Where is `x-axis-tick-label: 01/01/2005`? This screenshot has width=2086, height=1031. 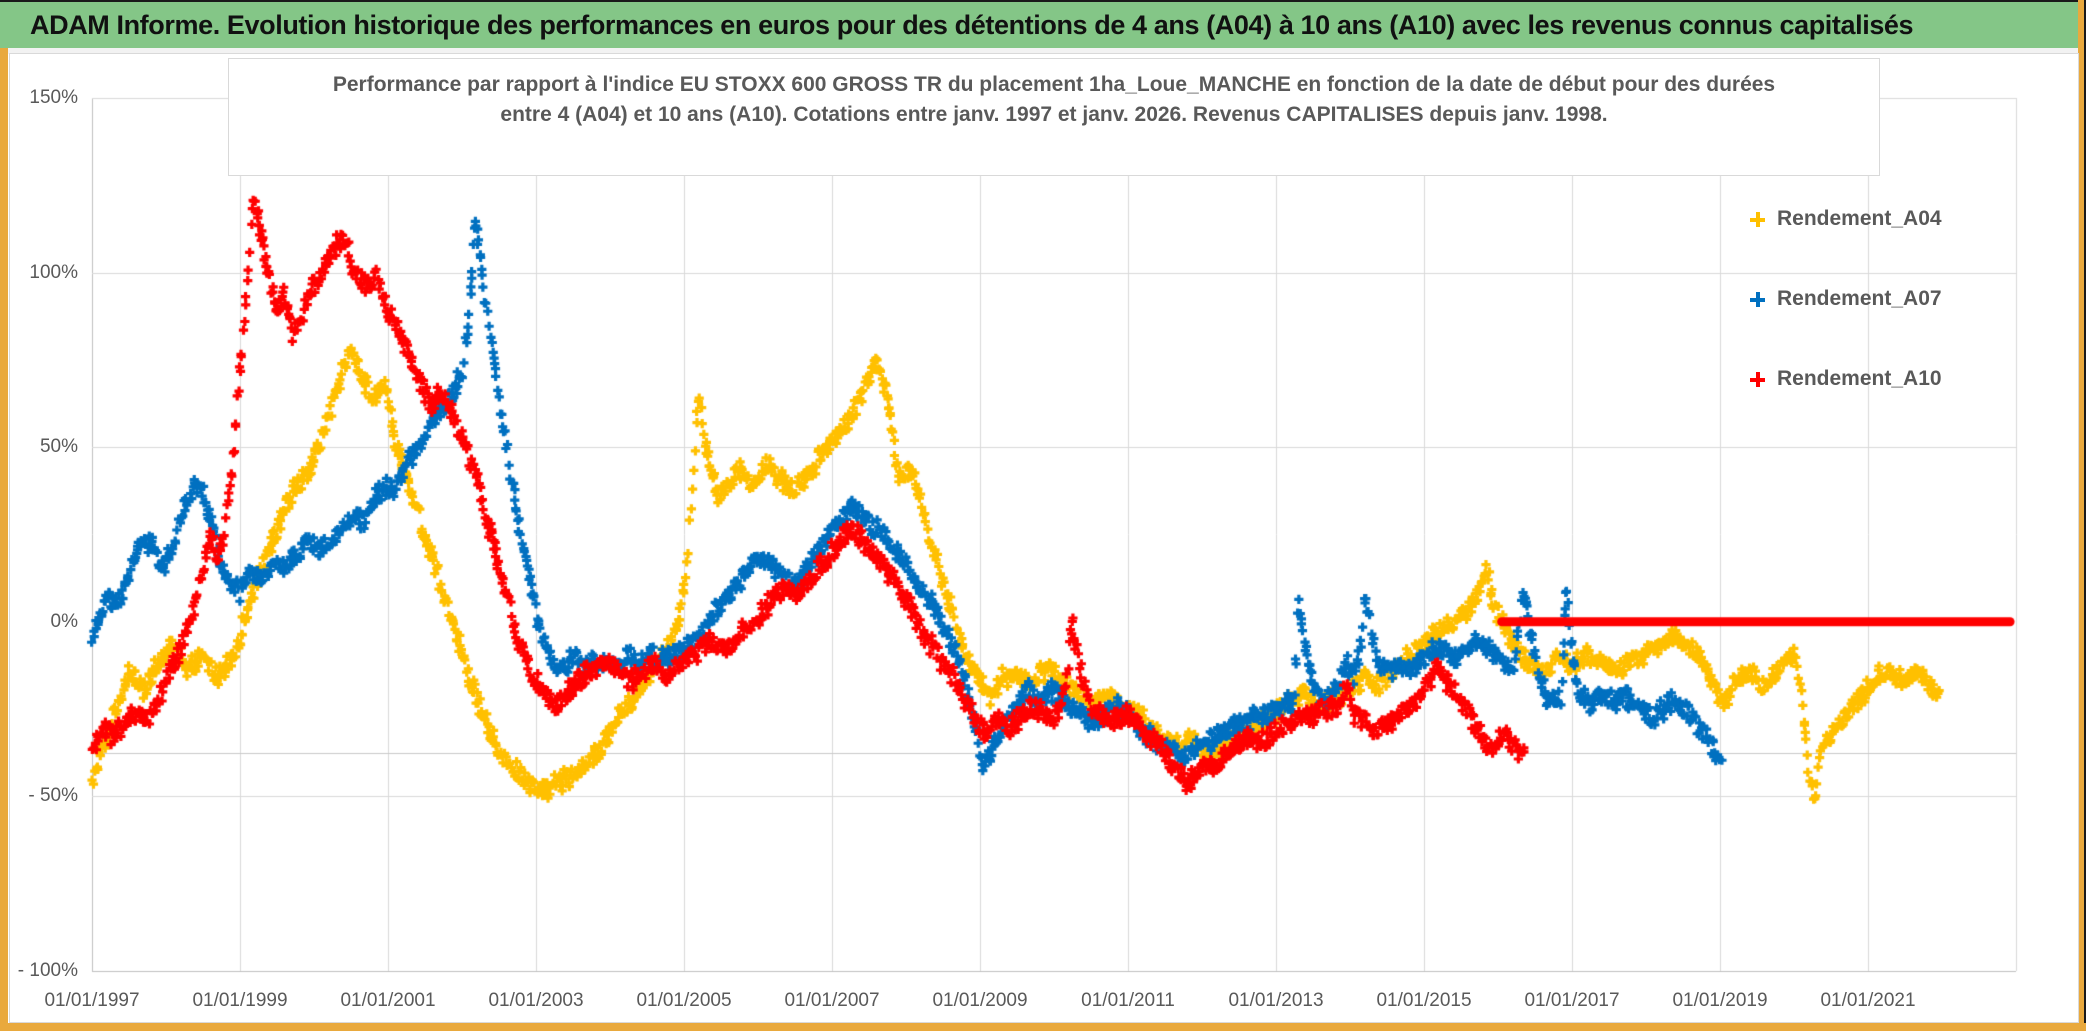
x-axis-tick-label: 01/01/2005 is located at coordinates (684, 1000).